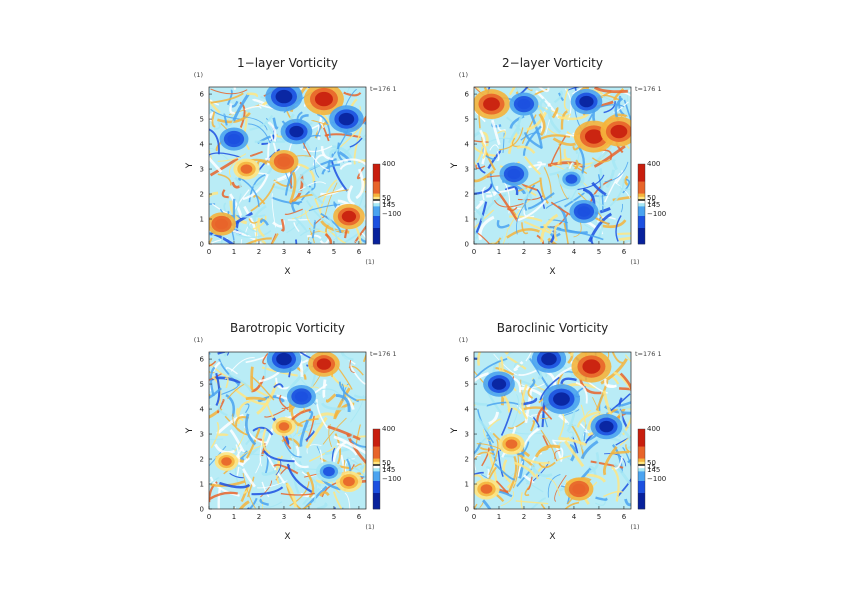  I want to click on colorbar-label: 50, so click(386, 198).